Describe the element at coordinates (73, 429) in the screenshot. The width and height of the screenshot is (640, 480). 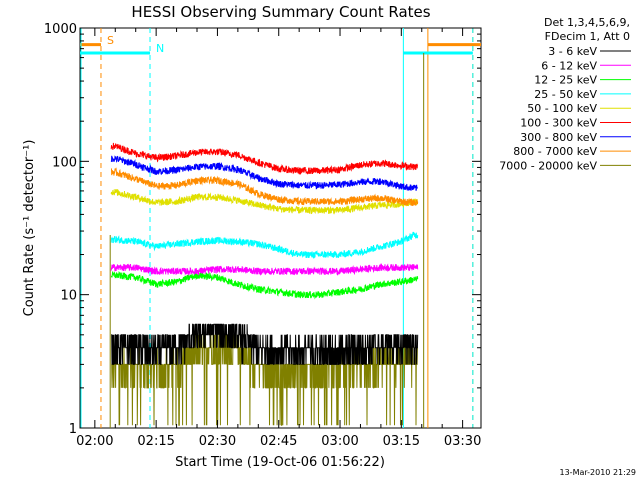
I see `y-tick-label: 1` at that location.